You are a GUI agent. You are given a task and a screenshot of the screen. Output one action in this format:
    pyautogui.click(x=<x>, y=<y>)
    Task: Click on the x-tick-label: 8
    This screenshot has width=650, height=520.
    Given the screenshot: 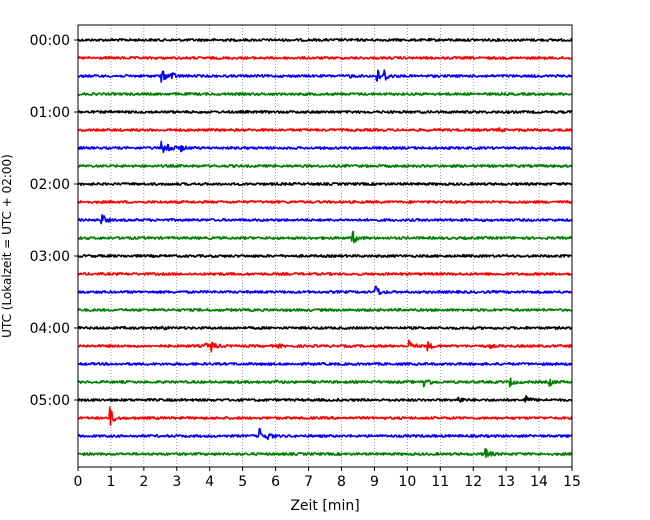 What is the action you would take?
    pyautogui.click(x=341, y=482)
    